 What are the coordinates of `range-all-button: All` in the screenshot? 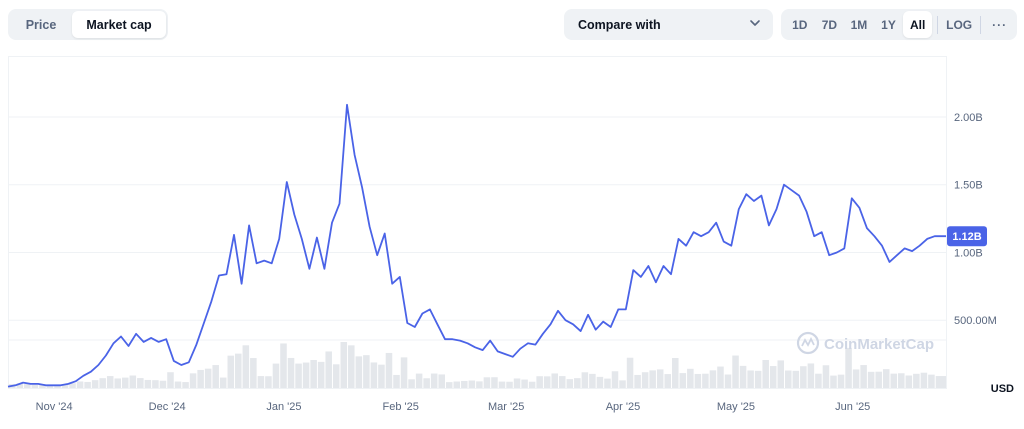 It's located at (917, 24).